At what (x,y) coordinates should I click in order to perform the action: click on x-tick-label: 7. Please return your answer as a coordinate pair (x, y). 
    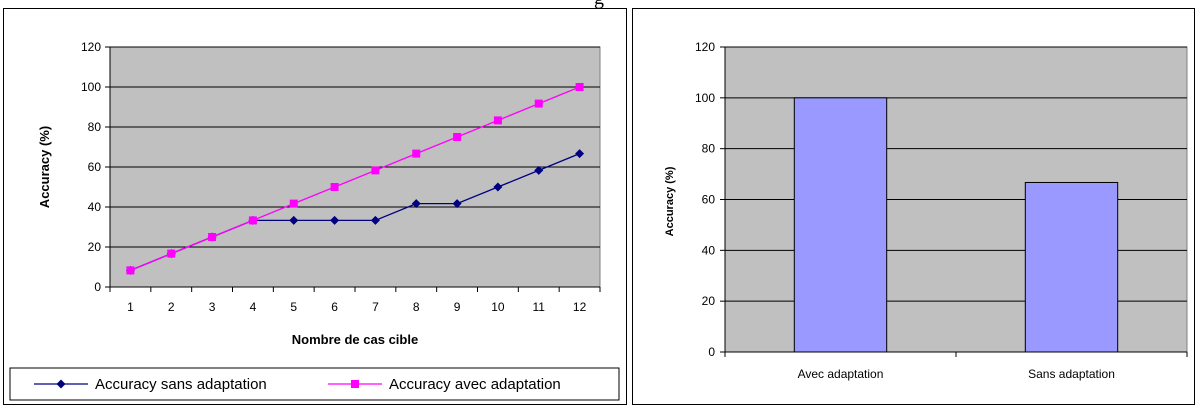
    Looking at the image, I should click on (375, 307).